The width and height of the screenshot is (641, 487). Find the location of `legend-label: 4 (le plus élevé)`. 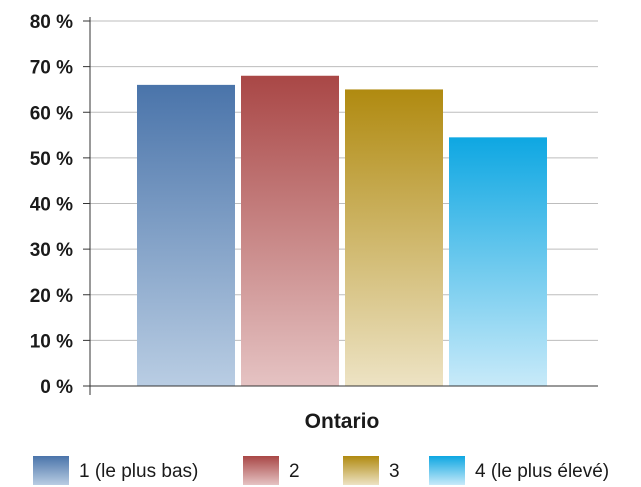

legend-label: 4 (le plus élevé) is located at coordinates (542, 471).